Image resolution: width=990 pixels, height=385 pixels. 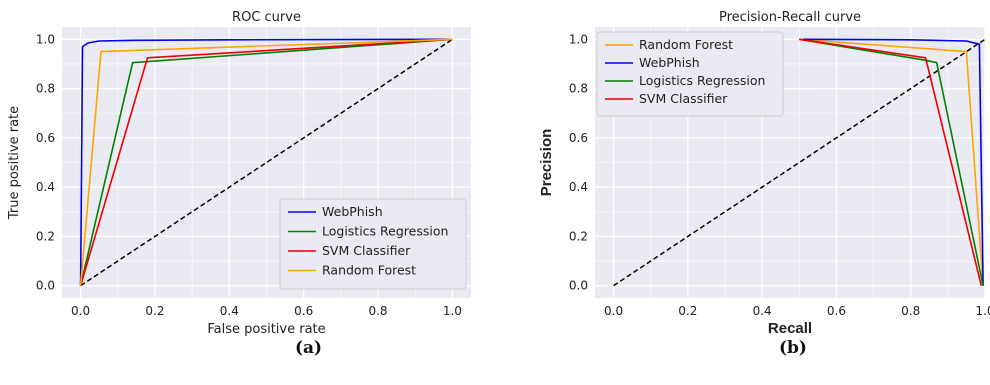 What do you see at coordinates (45, 187) in the screenshot?
I see `roc-ytick-label: 0.4` at bounding box center [45, 187].